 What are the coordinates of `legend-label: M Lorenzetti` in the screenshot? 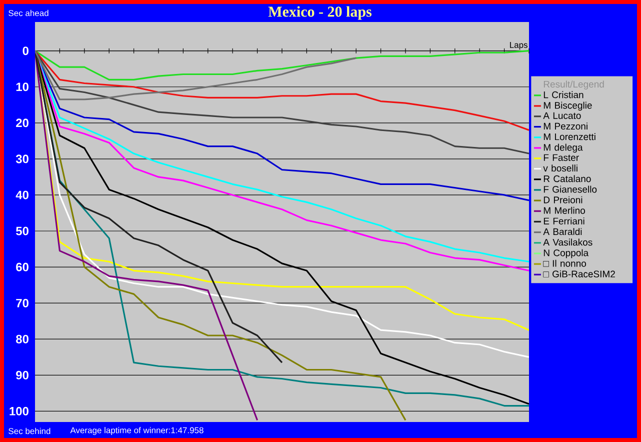 It's located at (570, 136).